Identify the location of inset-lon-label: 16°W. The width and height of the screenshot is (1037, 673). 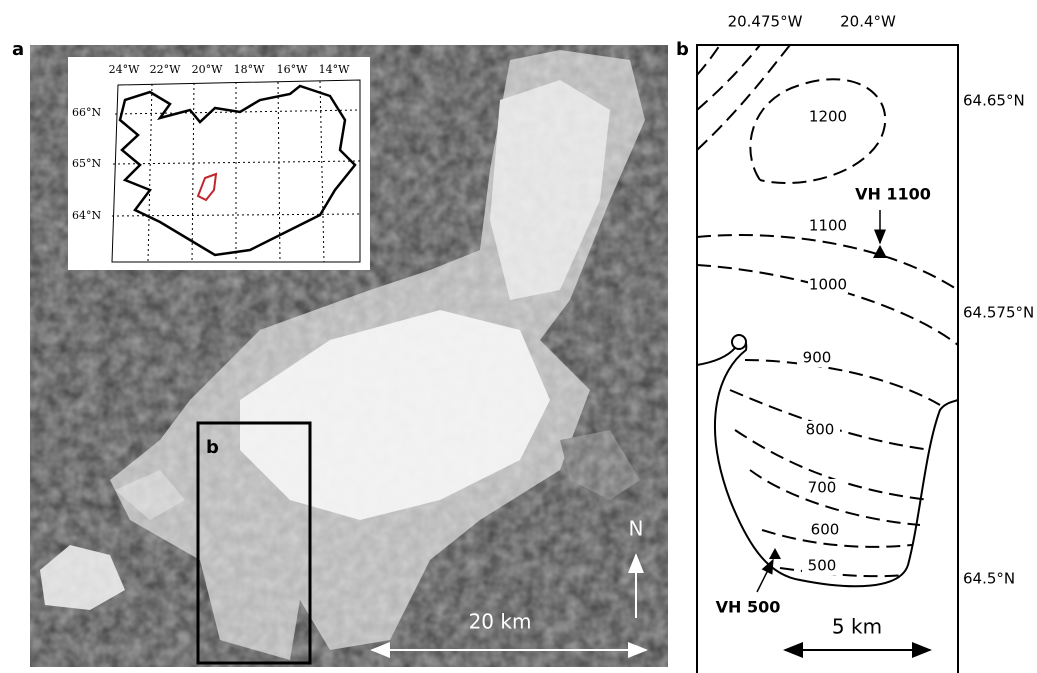
(292, 69).